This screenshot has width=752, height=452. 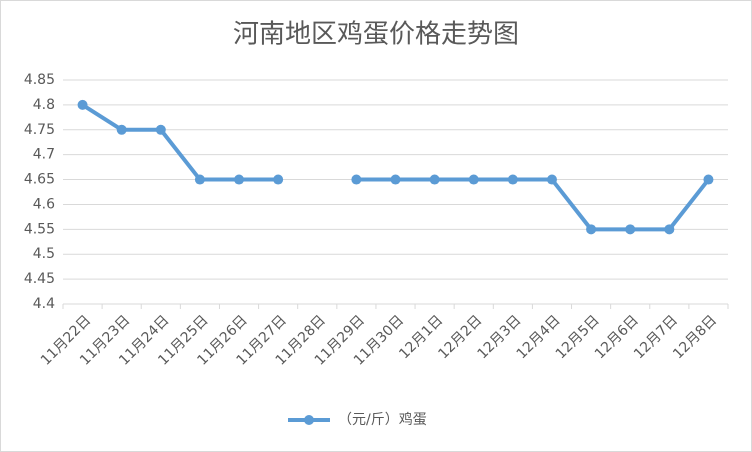 What do you see at coordinates (44, 304) in the screenshot?
I see `y-tick-label: 4.4` at bounding box center [44, 304].